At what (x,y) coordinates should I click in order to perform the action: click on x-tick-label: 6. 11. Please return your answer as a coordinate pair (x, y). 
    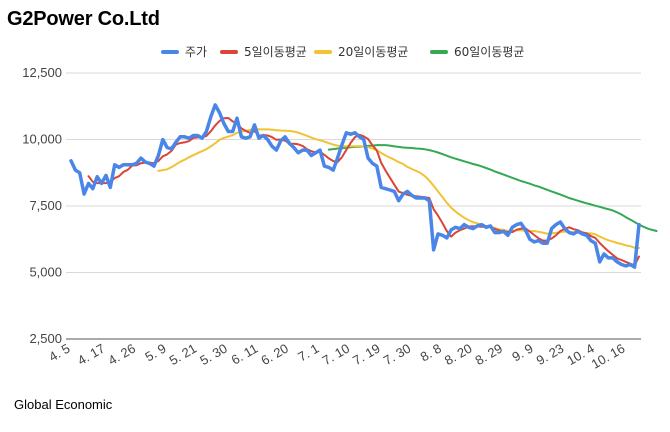
    Looking at the image, I should click on (245, 354).